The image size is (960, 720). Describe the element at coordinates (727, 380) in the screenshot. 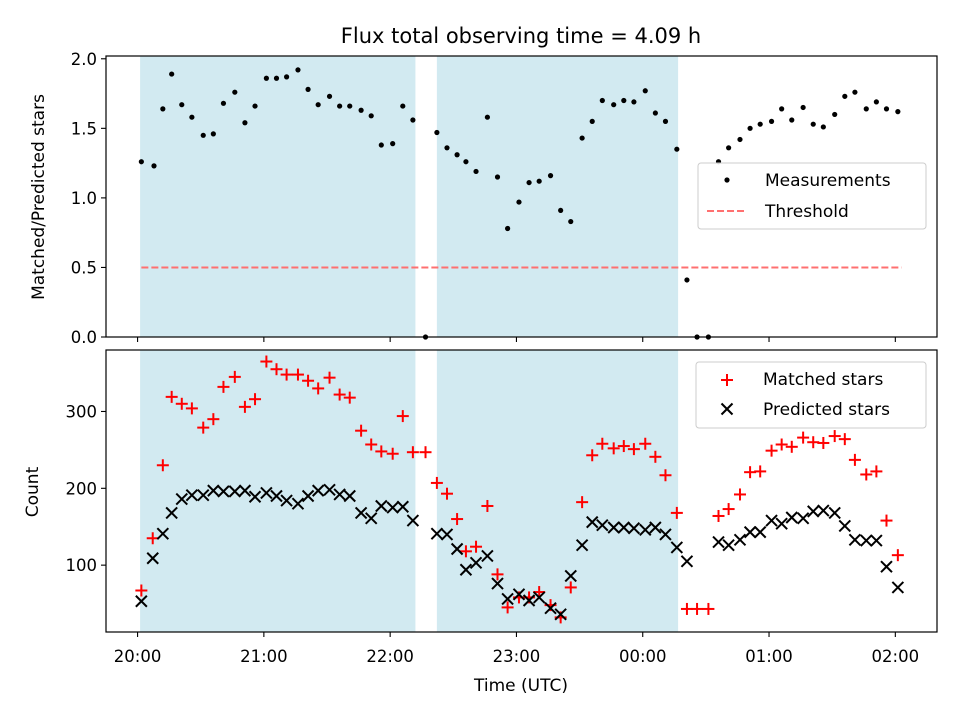

I see `legend-matched-marker` at that location.